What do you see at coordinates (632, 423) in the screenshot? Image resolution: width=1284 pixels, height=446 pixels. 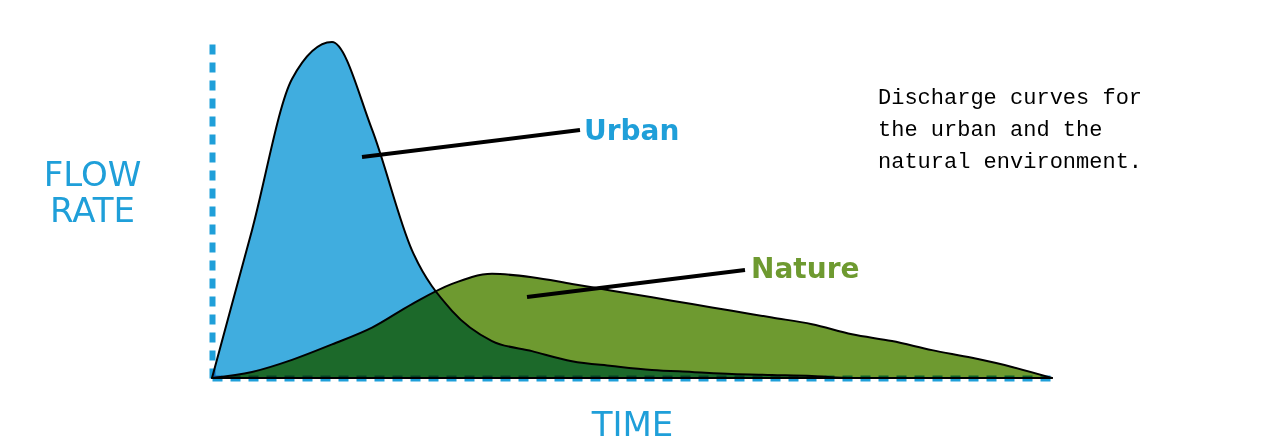 I see `x-axis-title: TIME` at bounding box center [632, 423].